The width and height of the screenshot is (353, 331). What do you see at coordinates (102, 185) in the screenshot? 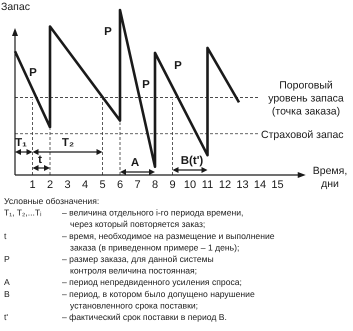
I see `x-tick-label: 5` at bounding box center [102, 185].